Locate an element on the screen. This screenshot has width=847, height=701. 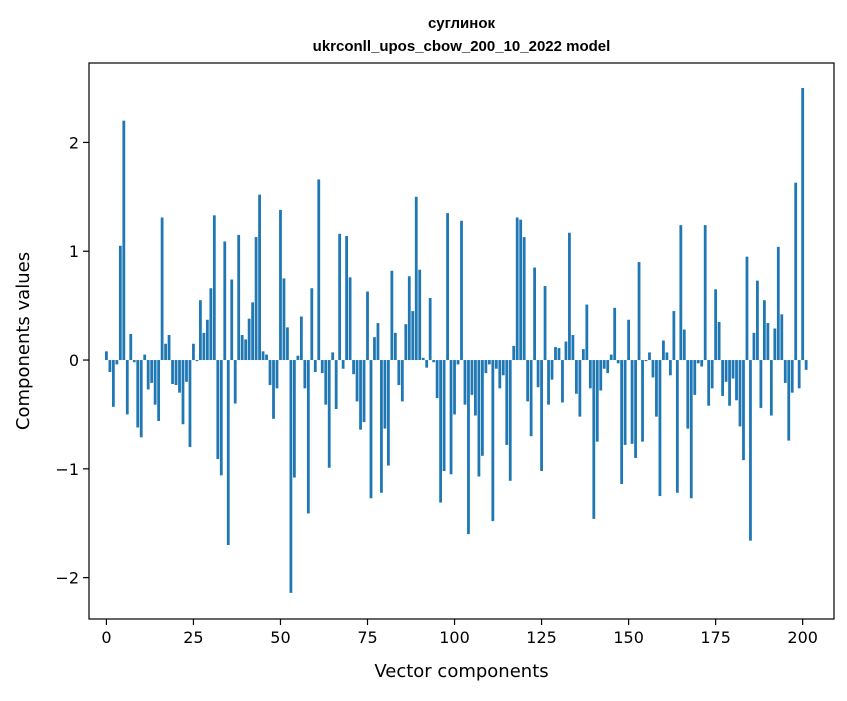
y-tick-label-1: 1 is located at coordinates (74, 251).